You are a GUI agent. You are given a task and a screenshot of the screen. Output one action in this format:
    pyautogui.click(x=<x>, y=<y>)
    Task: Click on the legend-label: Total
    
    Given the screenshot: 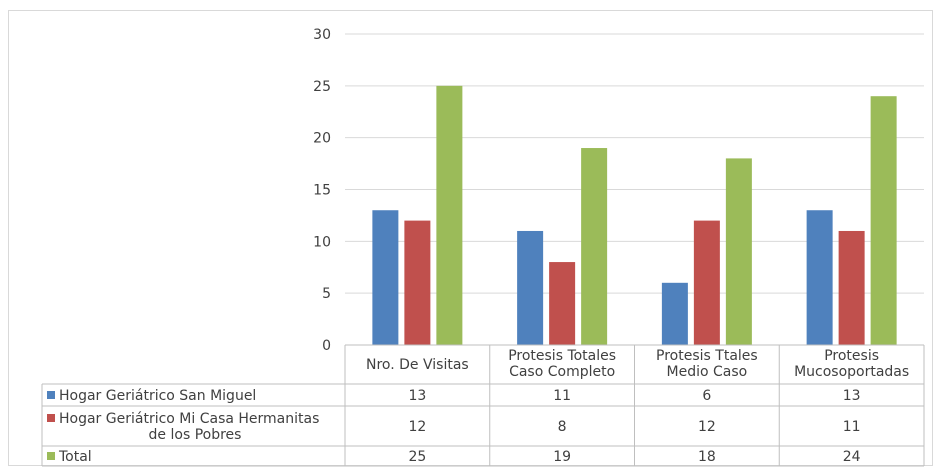 What is the action you would take?
    pyautogui.click(x=75, y=457)
    